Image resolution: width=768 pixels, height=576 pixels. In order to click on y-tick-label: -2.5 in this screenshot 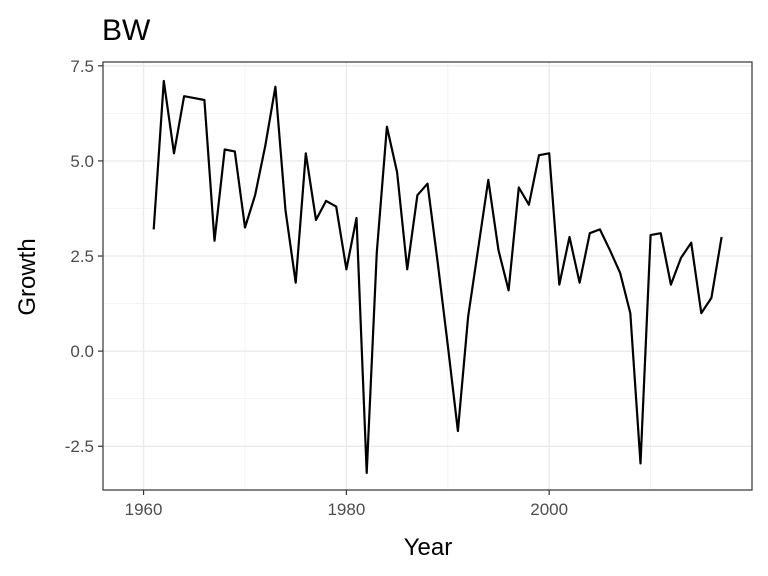, I will do `click(79, 446)`.